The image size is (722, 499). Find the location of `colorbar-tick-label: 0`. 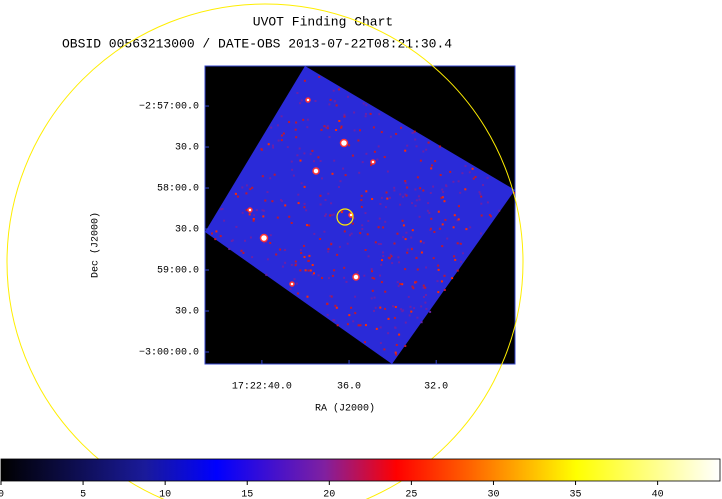

colorbar-tick-label: 0 is located at coordinates (2, 494).